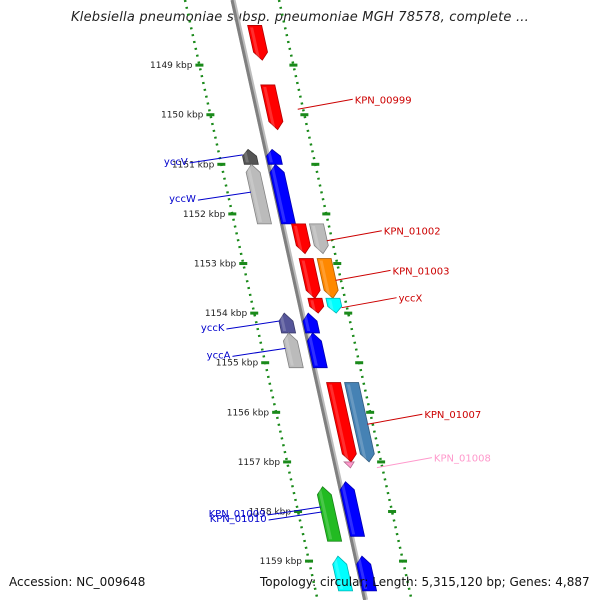  I want to click on gene-label-kpn_01008: KPN_01008, so click(462, 459).